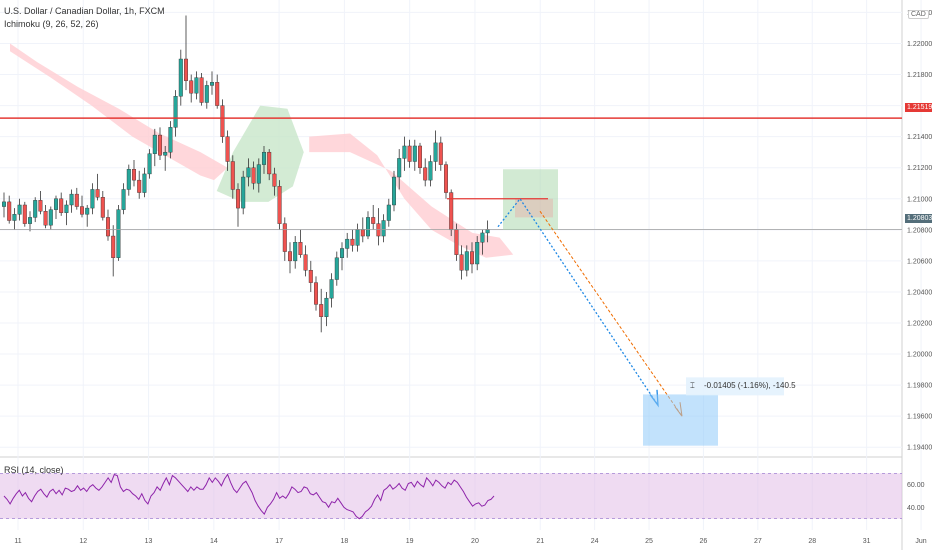 The width and height of the screenshot is (932, 550). Describe the element at coordinates (916, 485) in the screenshot. I see `rsi-tick-label: 60.00` at that location.